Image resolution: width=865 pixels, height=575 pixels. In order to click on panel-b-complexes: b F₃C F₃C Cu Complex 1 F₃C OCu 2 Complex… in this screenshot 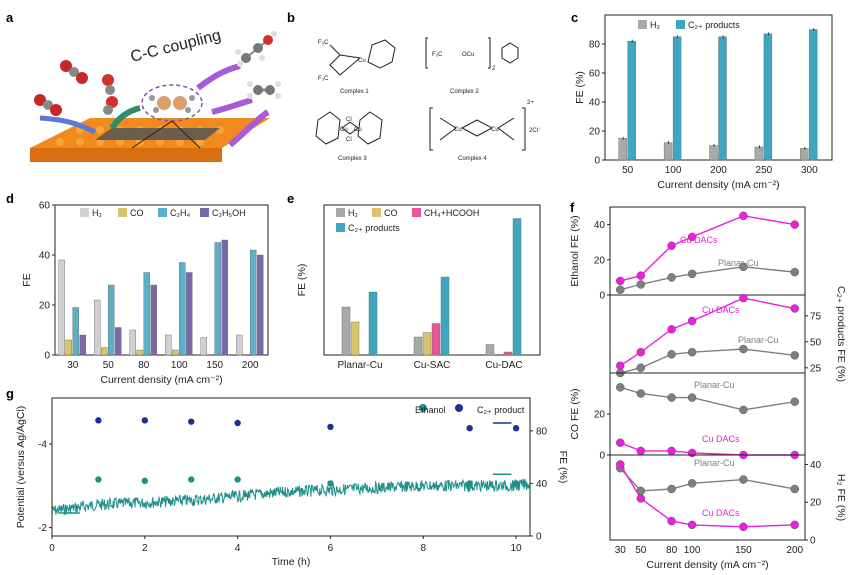, I will do `click(414, 86)`.